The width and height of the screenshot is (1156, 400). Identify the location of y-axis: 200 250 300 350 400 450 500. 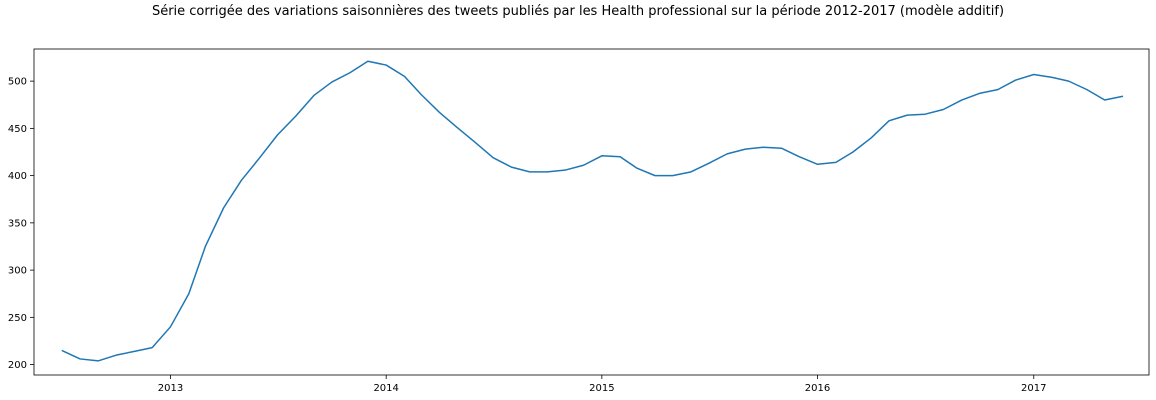
(21, 224).